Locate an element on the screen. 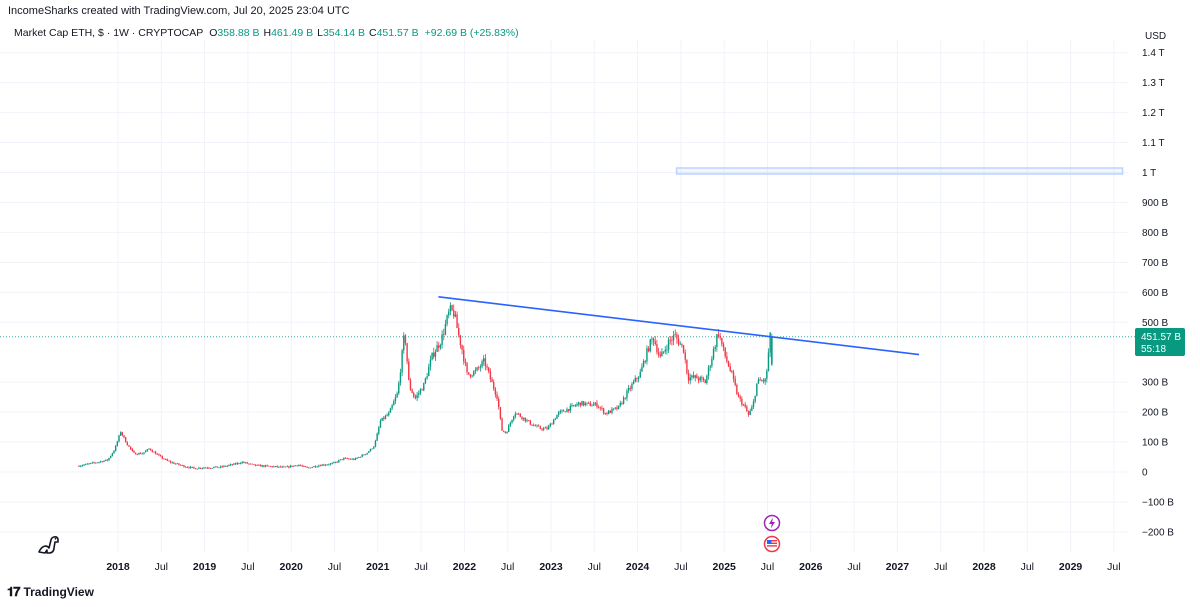 This screenshot has width=1200, height=607. currency-label: USD is located at coordinates (1155, 36).